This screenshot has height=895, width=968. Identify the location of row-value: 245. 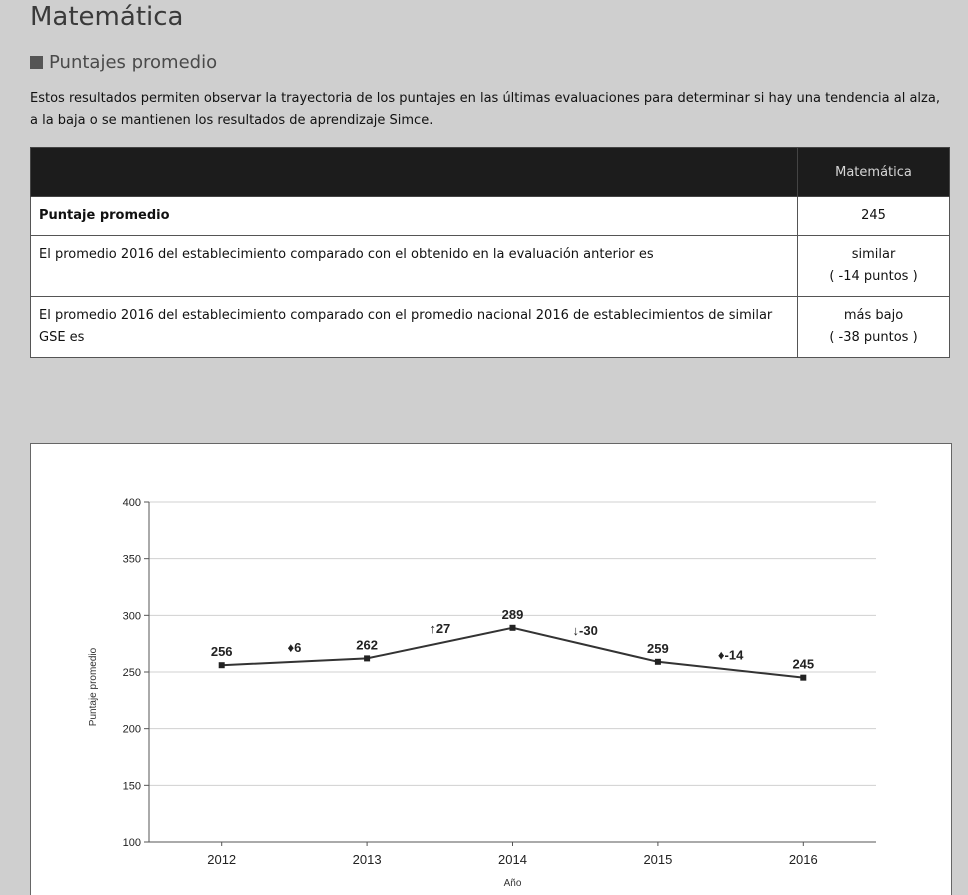
(873, 216).